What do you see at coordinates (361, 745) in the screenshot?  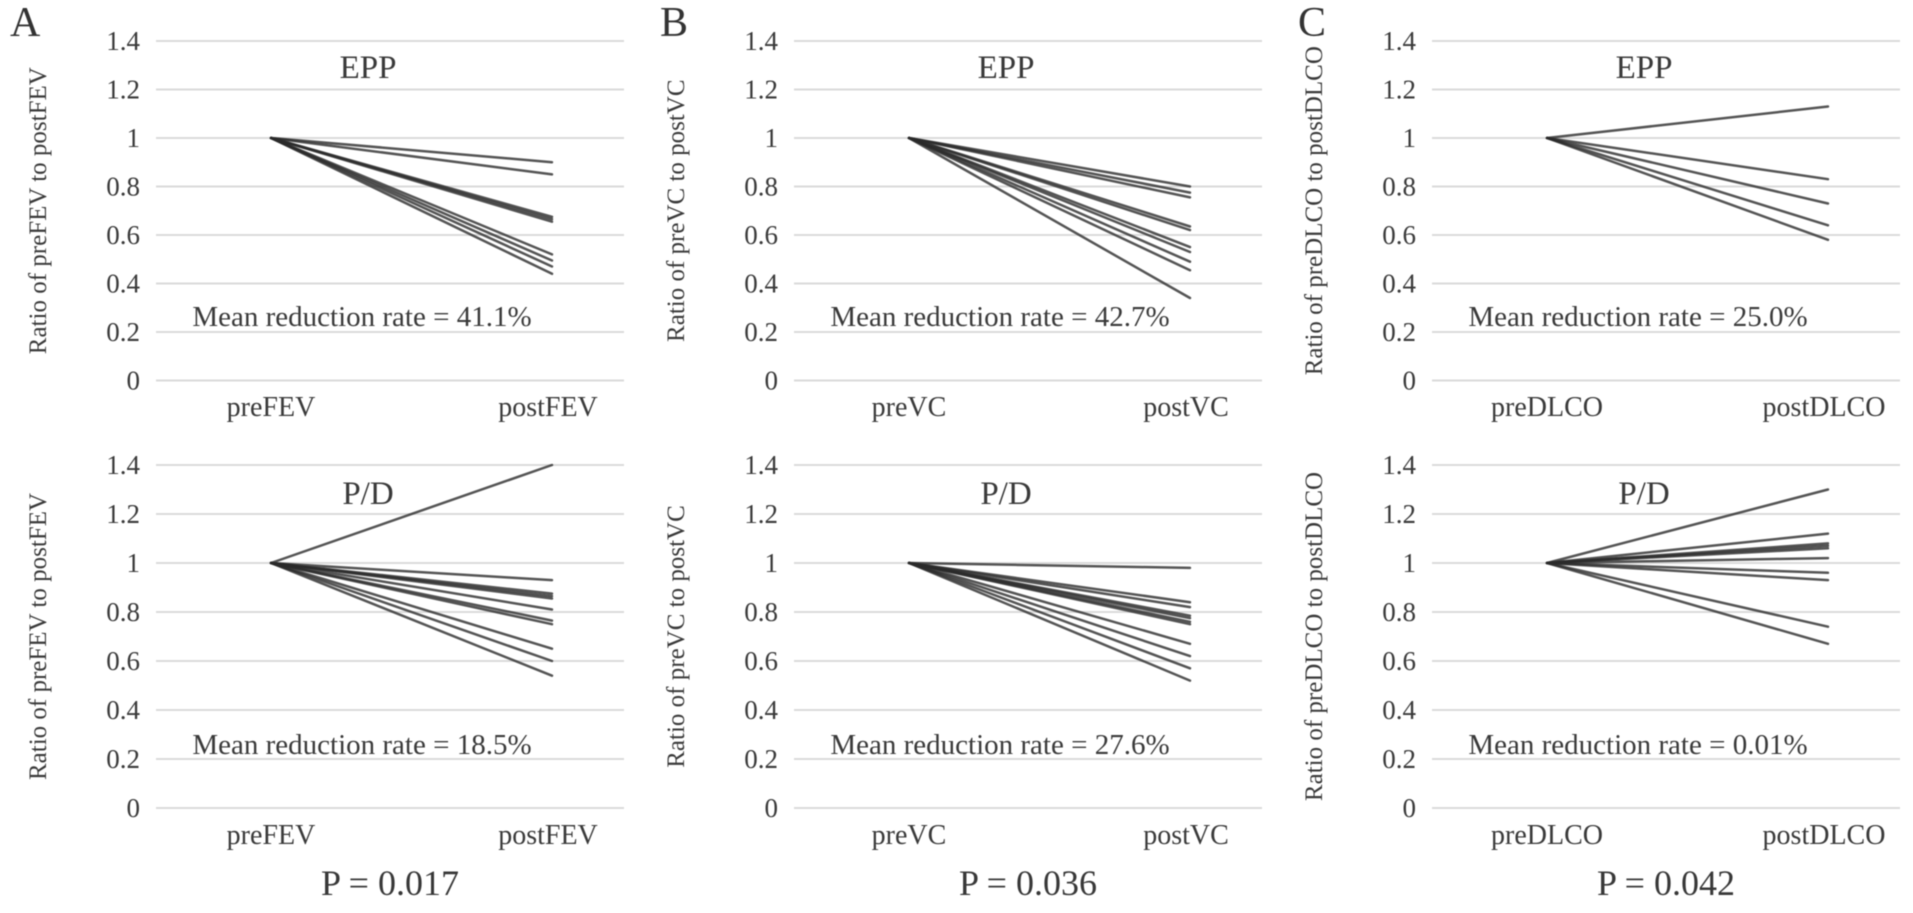 I see `annotation-mean-reduction: Mean reduction rate = 18.5%` at bounding box center [361, 745].